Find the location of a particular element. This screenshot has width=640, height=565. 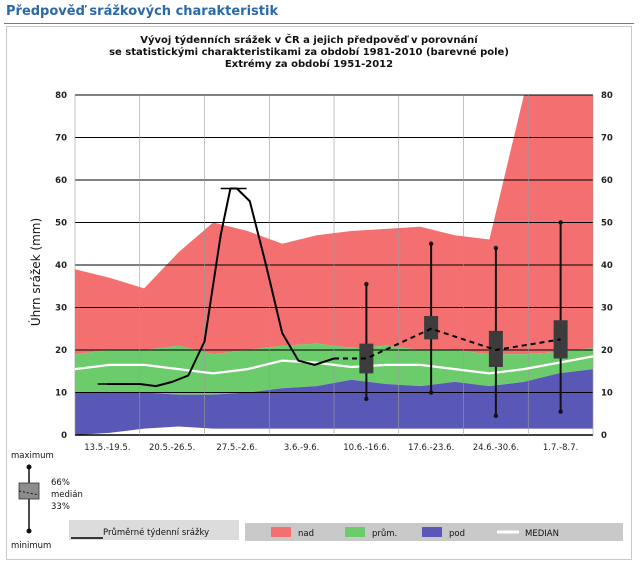

key-minimum-label: minimum is located at coordinates (31, 546).